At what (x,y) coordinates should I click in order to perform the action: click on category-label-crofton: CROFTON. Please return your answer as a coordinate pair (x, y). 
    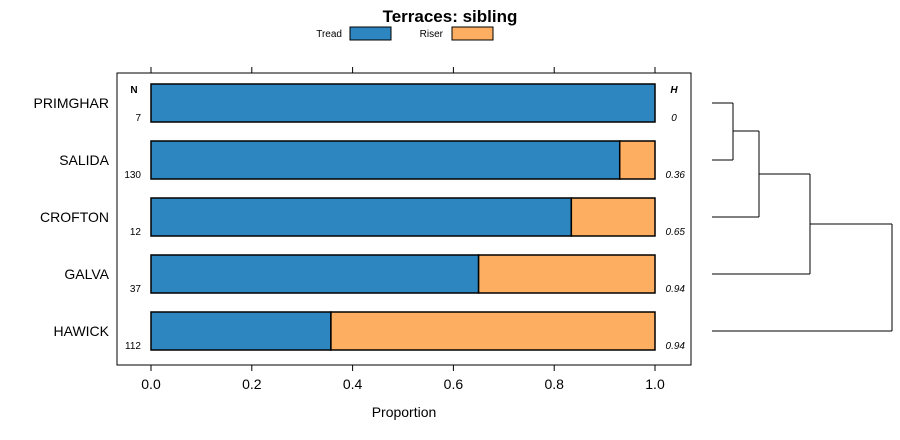
    Looking at the image, I should click on (74, 217).